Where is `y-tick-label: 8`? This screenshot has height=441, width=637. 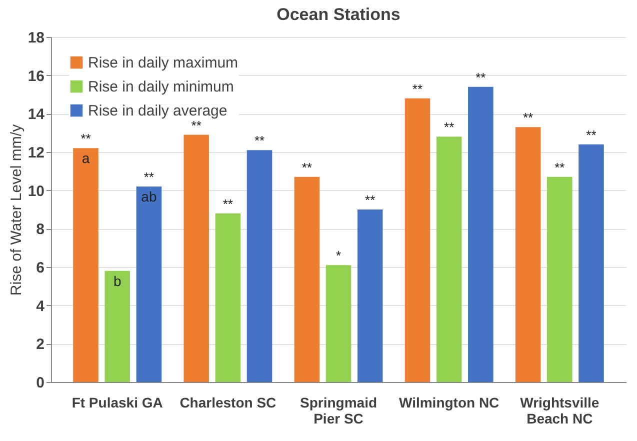 y-tick-label: 8 is located at coordinates (40, 229).